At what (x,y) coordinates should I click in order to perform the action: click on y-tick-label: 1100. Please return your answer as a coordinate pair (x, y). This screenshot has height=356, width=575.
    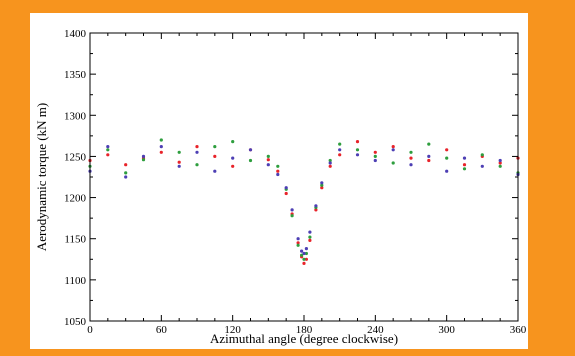
    Looking at the image, I should click on (75, 281).